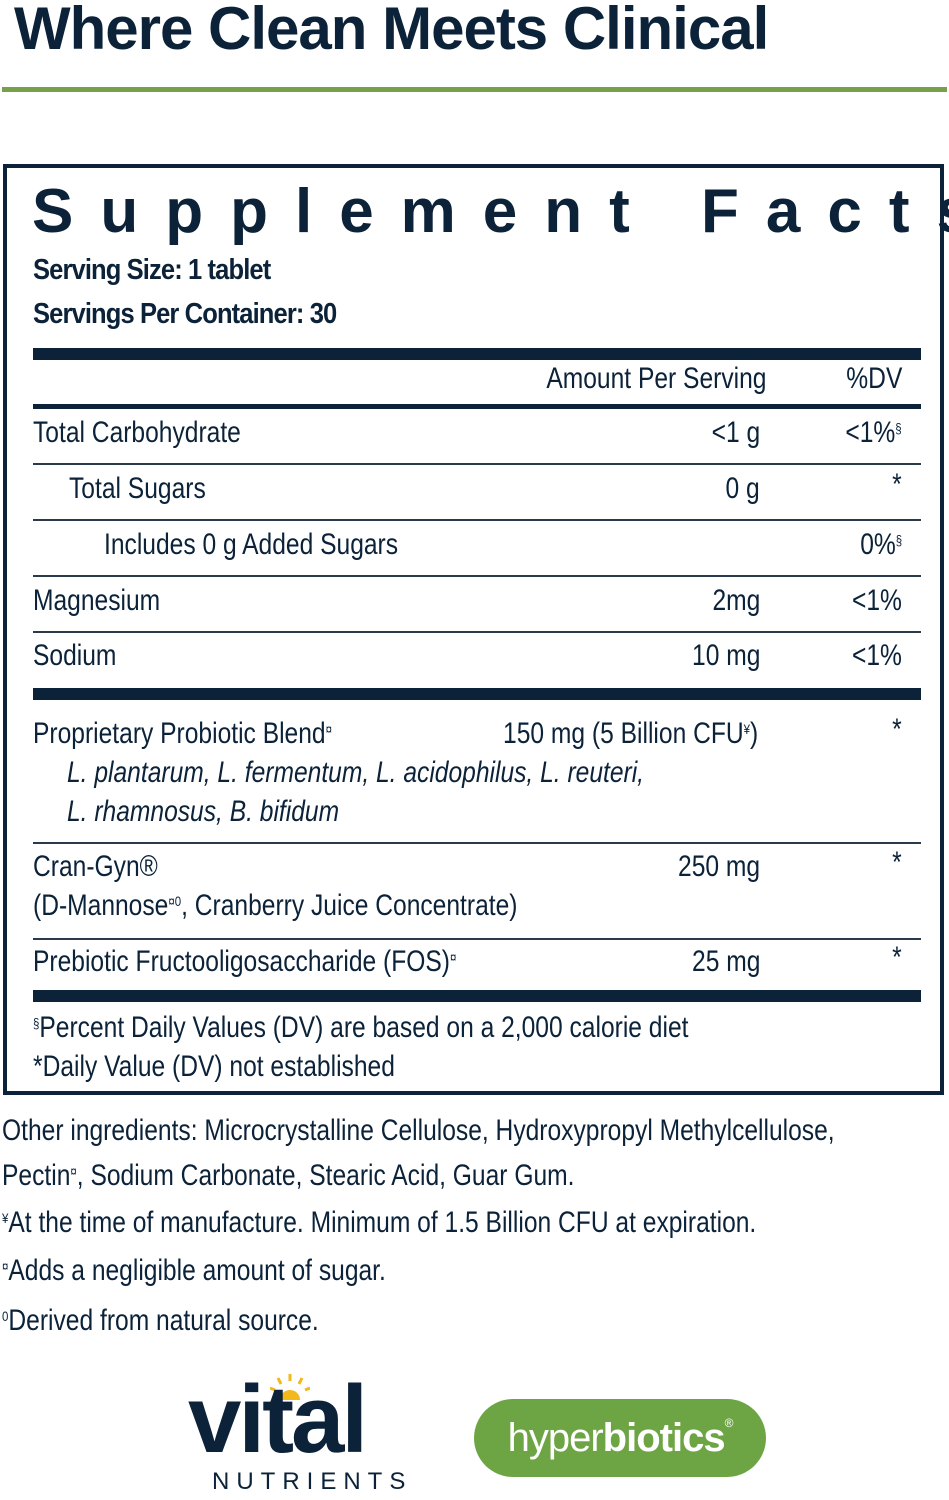 This screenshot has height=1500, width=949. What do you see at coordinates (873, 378) in the screenshot?
I see `col-header-dv: %DV` at bounding box center [873, 378].